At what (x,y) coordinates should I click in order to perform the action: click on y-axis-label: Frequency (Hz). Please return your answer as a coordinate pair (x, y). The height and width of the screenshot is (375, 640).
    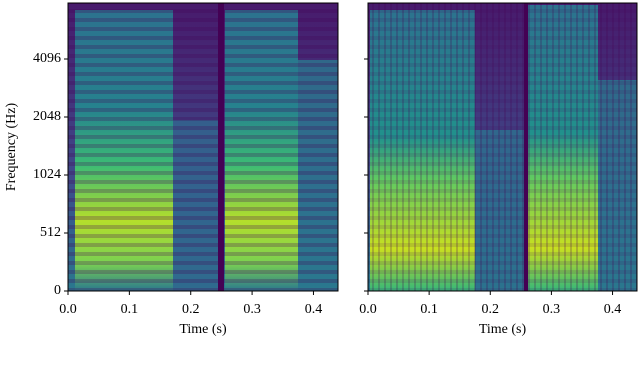
    Looking at the image, I should click on (11, 147).